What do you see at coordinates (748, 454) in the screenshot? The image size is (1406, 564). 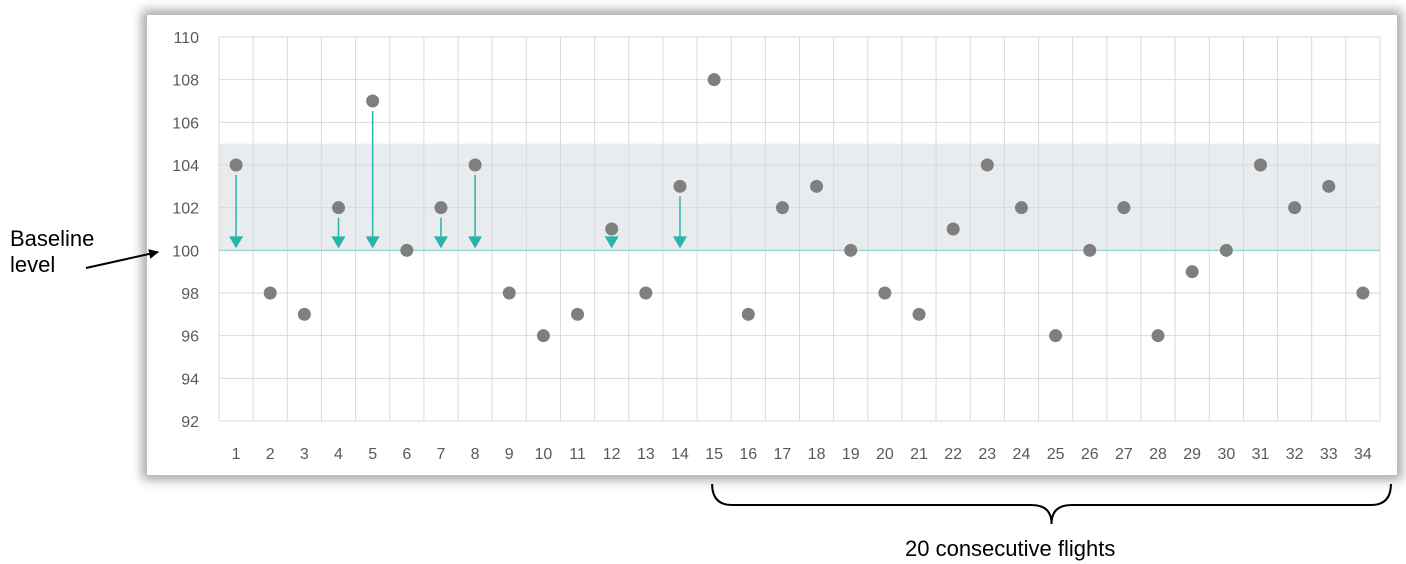 I see `x-tick-label: 16` at bounding box center [748, 454].